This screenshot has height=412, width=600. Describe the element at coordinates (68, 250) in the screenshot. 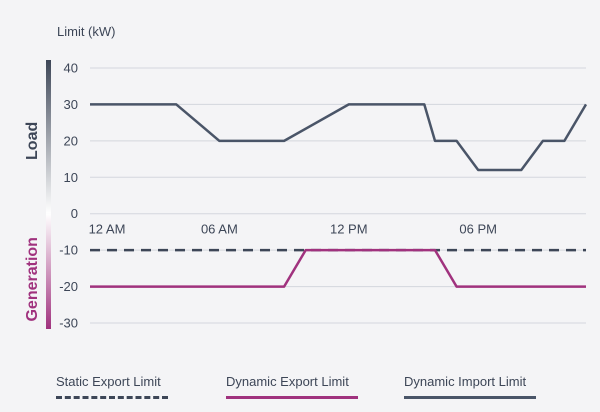

I see `y-tick-label: -10` at that location.